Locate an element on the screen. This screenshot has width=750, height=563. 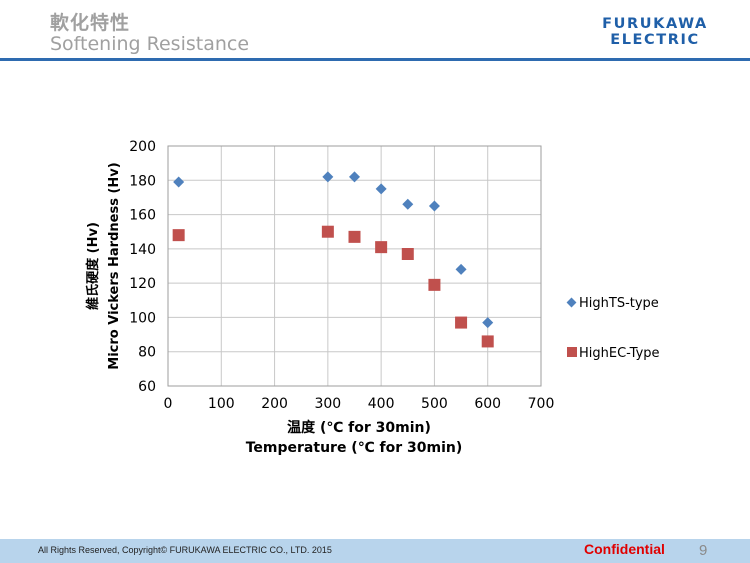
x-tick-label: 300 is located at coordinates (327, 404).